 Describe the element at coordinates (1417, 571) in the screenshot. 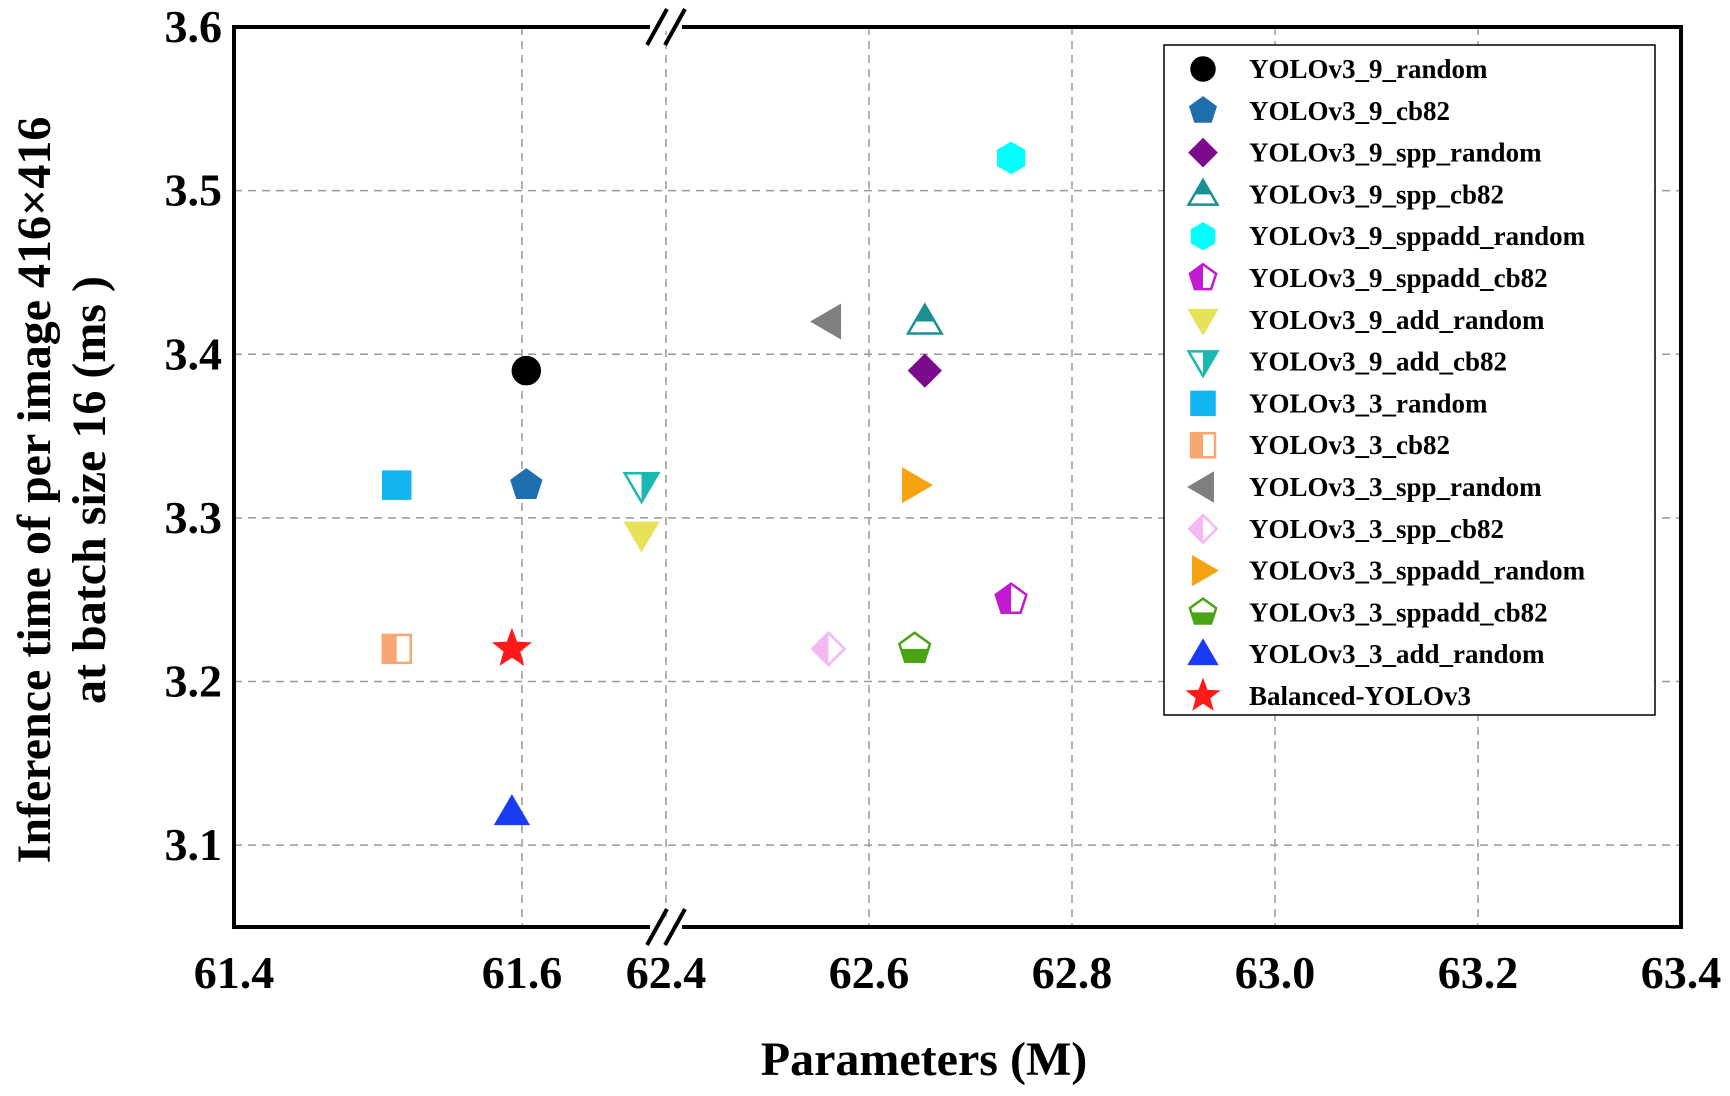

I see `legend-label: YOLOv3_3_sppadd_random` at that location.